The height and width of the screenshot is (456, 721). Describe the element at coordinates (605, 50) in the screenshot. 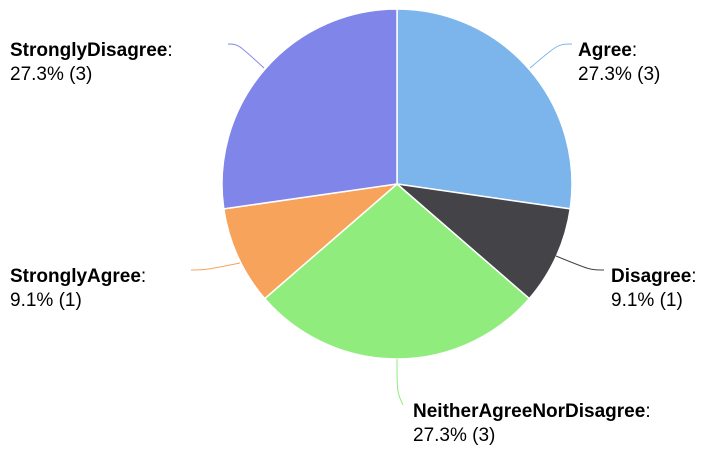

I see `slice-label: Agree` at that location.